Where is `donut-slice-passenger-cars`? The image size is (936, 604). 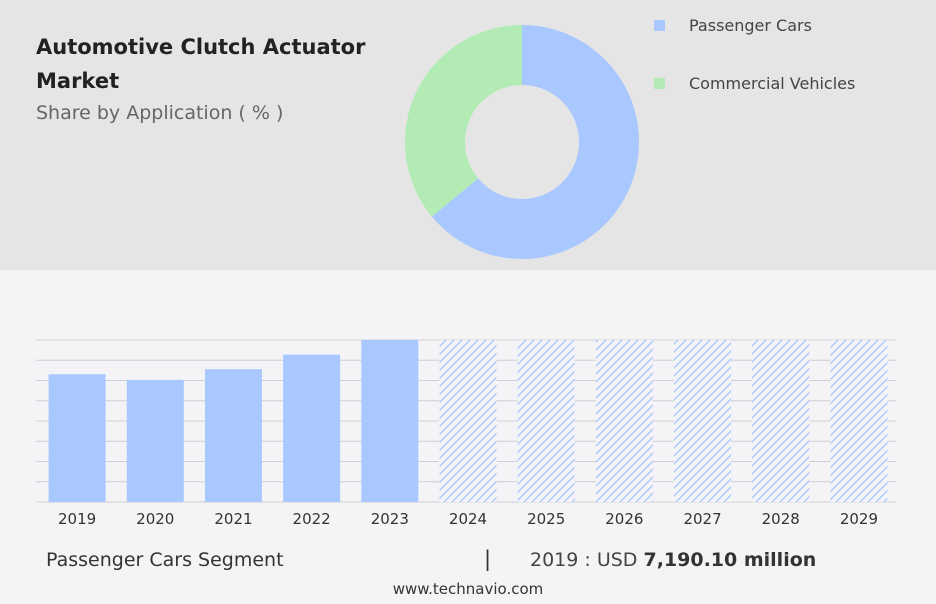 donut-slice-passenger-cars is located at coordinates (535, 142).